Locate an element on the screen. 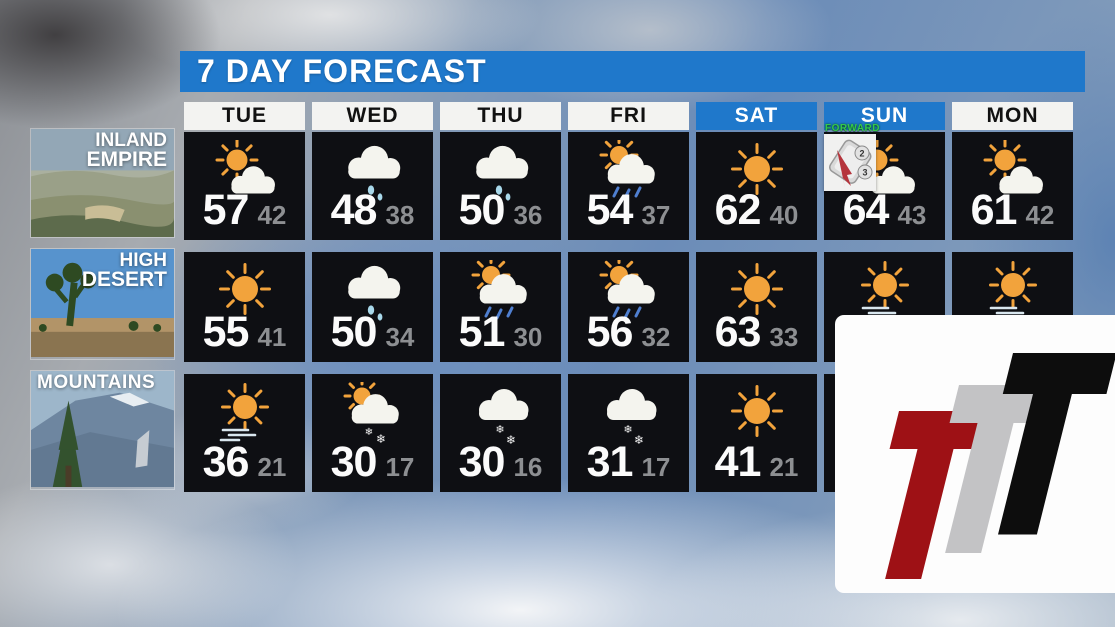 The image size is (1115, 627). forecast-title-bar: 7 DAY FORECAST is located at coordinates (632, 71).